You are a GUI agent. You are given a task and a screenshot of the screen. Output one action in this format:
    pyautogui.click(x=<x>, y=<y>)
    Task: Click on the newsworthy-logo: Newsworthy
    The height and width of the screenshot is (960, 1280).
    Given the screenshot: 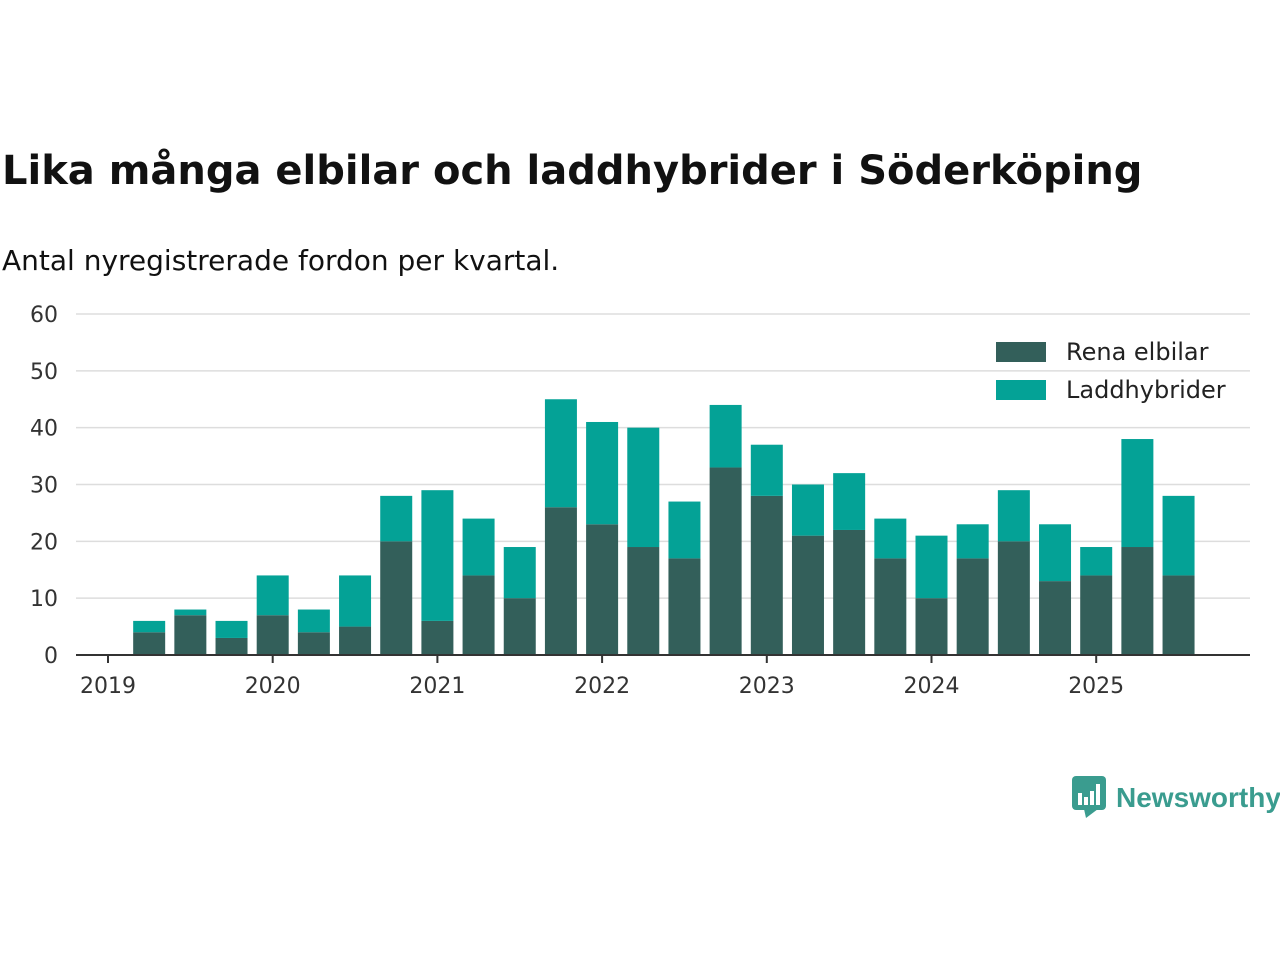 What is the action you would take?
    pyautogui.click(x=1176, y=798)
    